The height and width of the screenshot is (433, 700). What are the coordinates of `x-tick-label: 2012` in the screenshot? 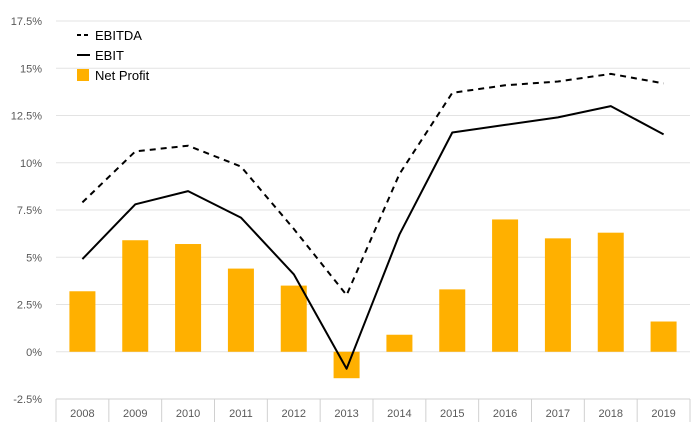 It's located at (294, 414).